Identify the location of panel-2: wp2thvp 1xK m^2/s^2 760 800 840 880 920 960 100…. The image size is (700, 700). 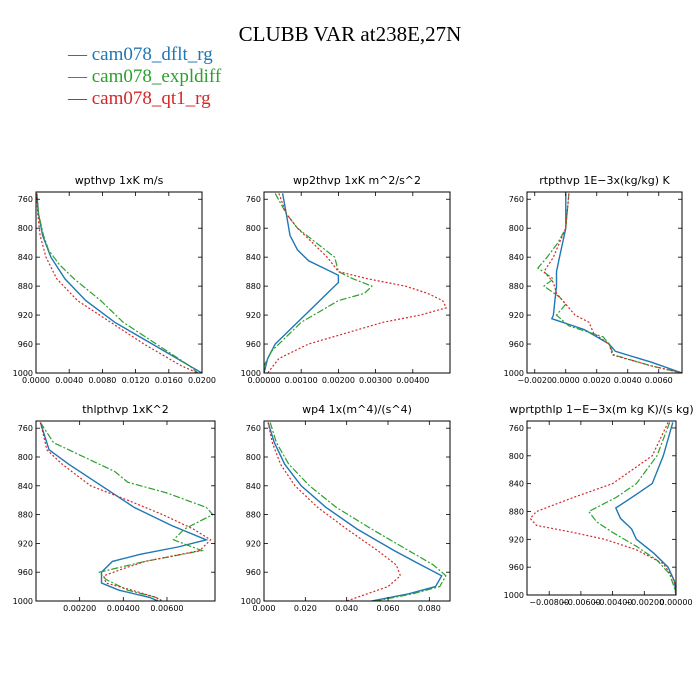
(346, 279).